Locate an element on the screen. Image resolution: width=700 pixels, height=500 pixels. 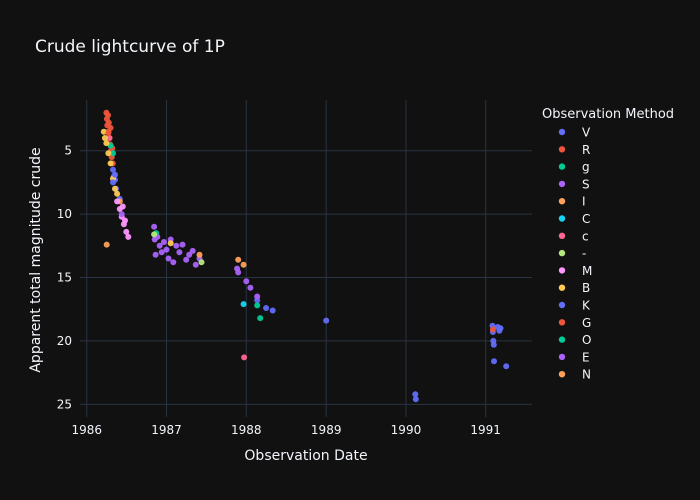
legend-label: O is located at coordinates (586, 340).